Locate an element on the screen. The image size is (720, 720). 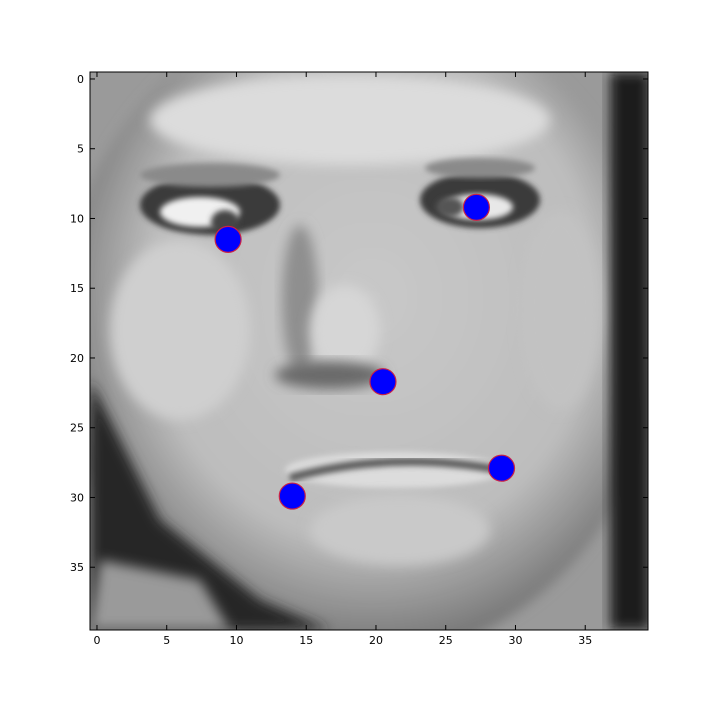
y-tick-label: 10 is located at coordinates (77, 218).